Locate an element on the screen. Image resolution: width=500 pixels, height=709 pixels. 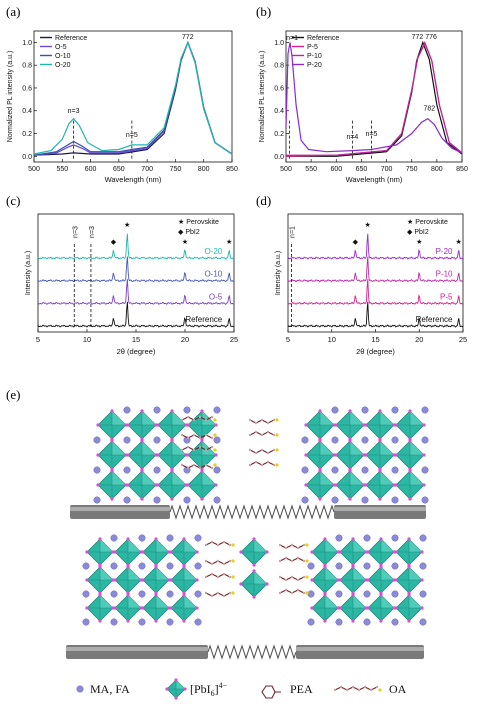
legend-entry: O-20 is located at coordinates (63, 65).